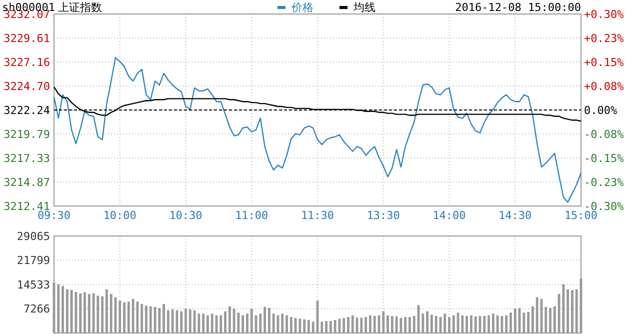 The image size is (627, 334). Describe the element at coordinates (449, 215) in the screenshot. I see `x-tick-label: 14:00` at that location.